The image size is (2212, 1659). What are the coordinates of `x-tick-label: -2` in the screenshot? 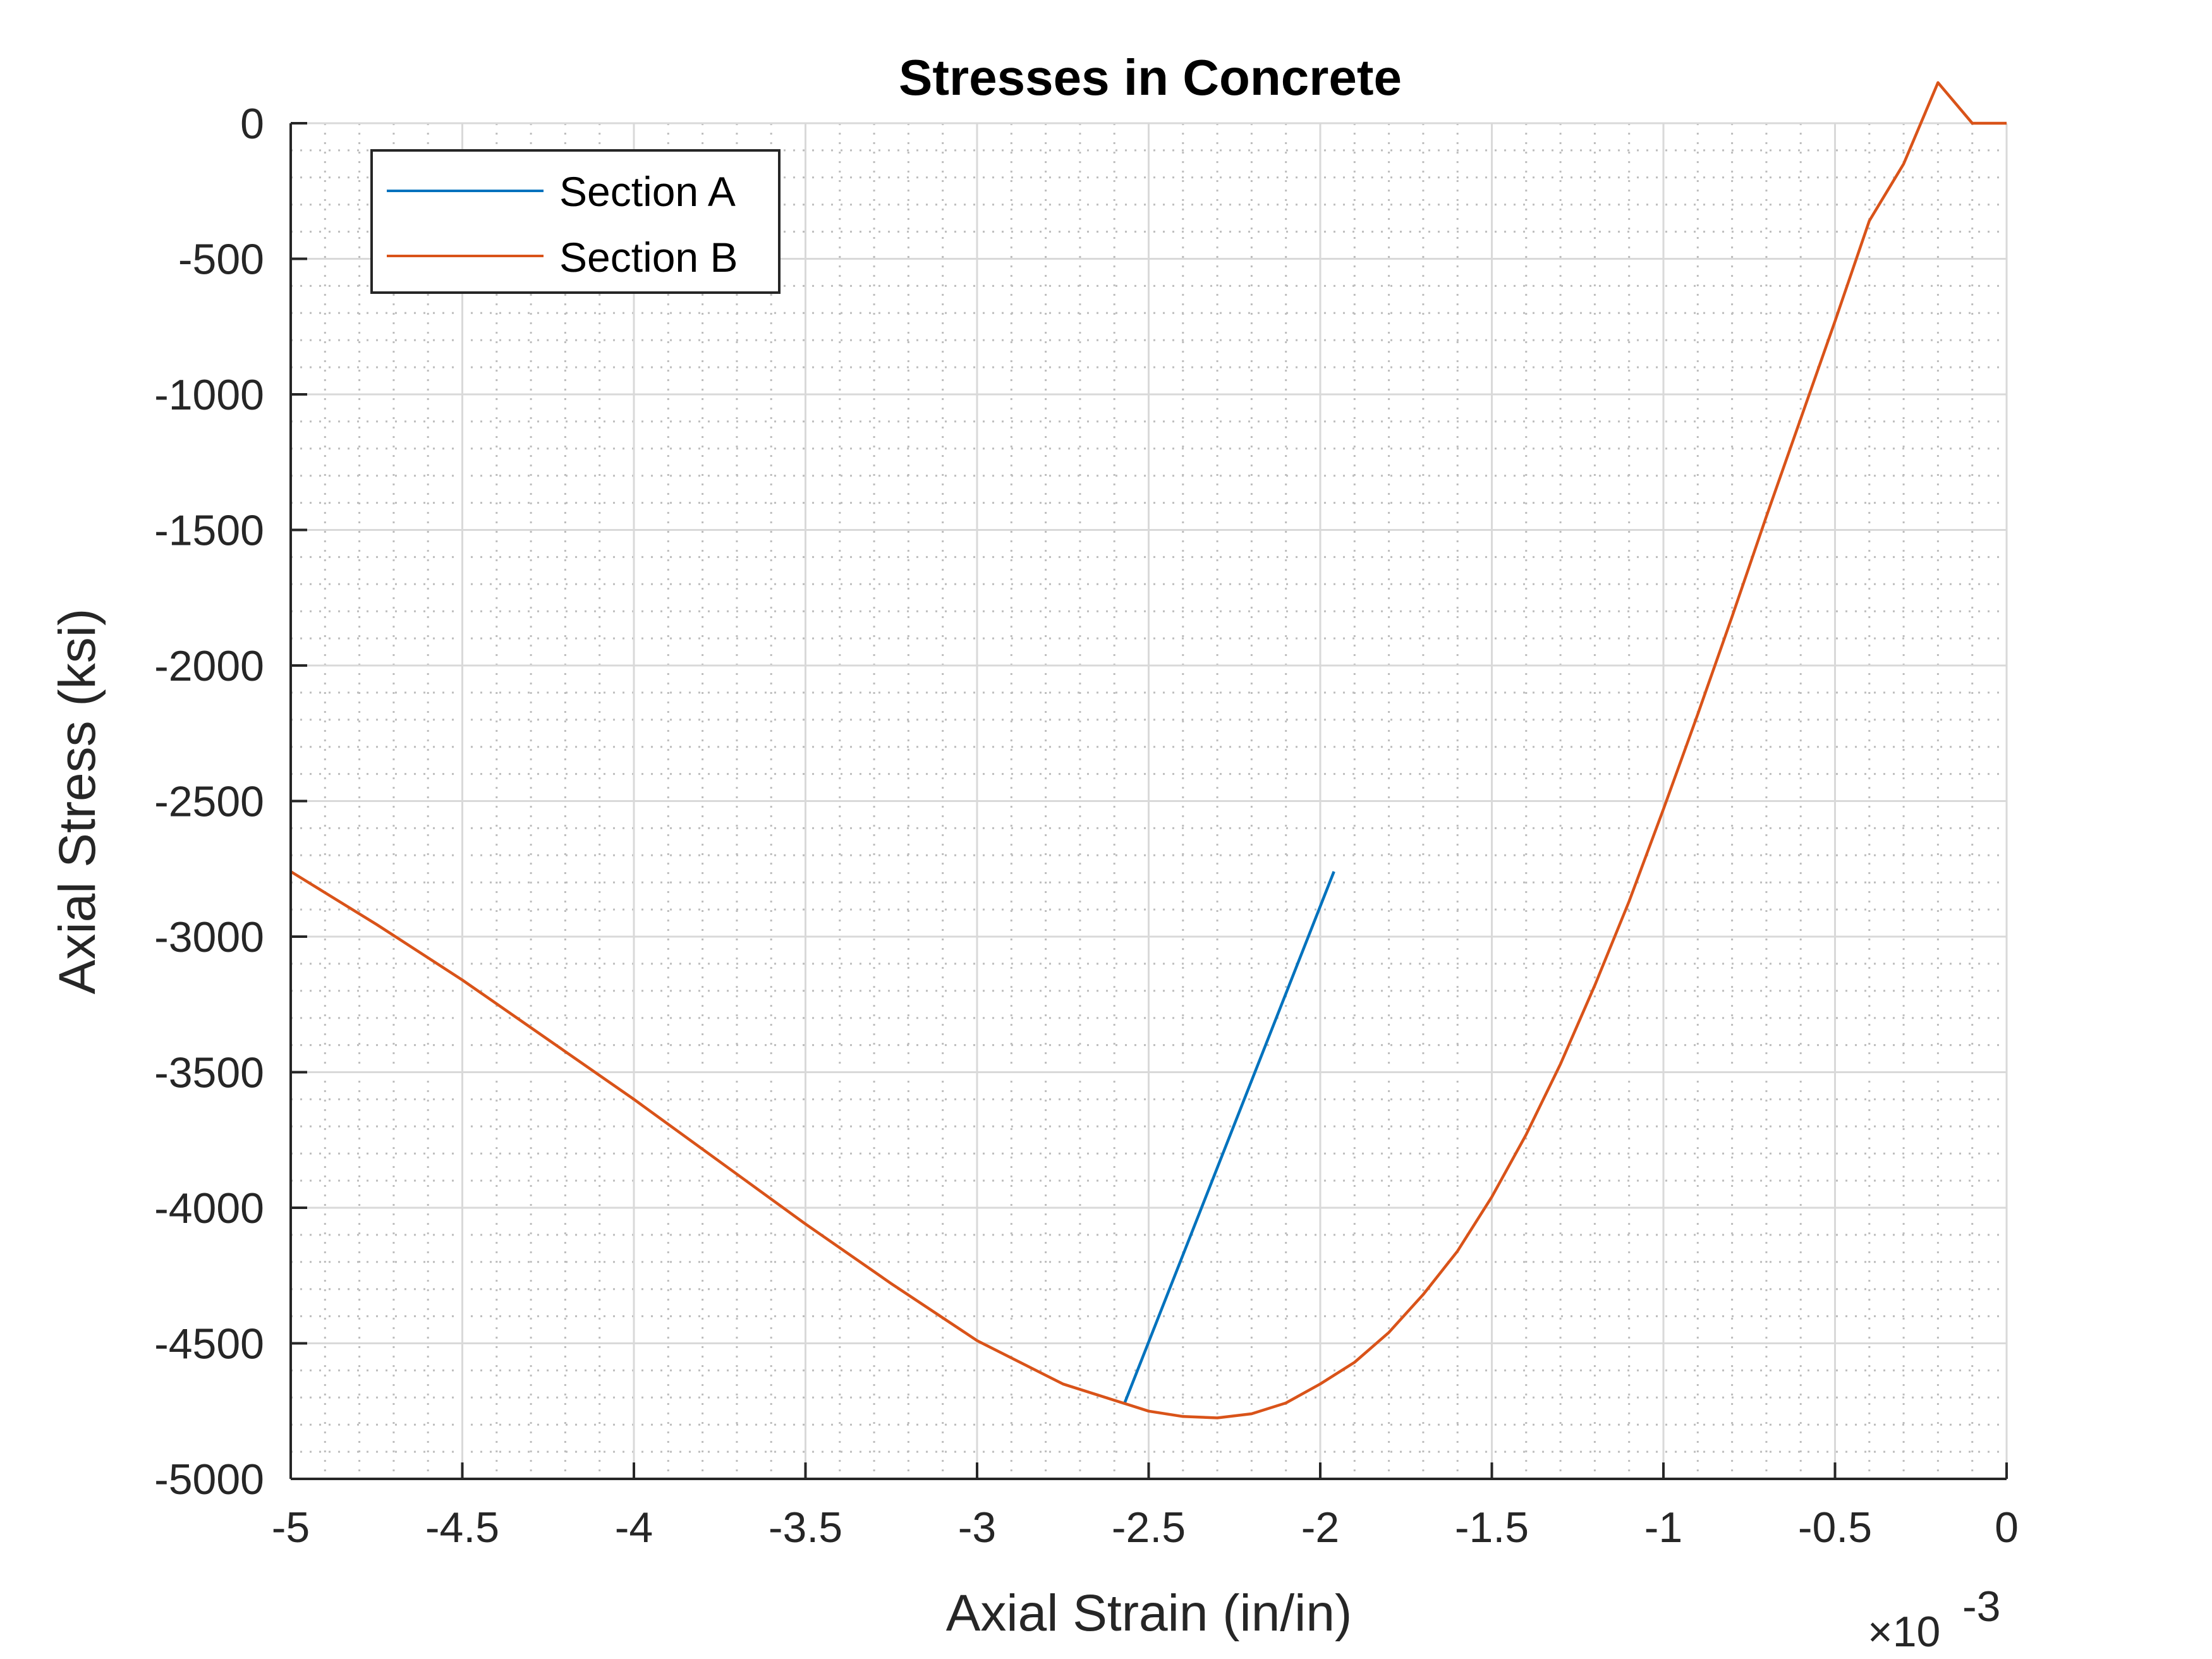 It's located at (1320, 1528).